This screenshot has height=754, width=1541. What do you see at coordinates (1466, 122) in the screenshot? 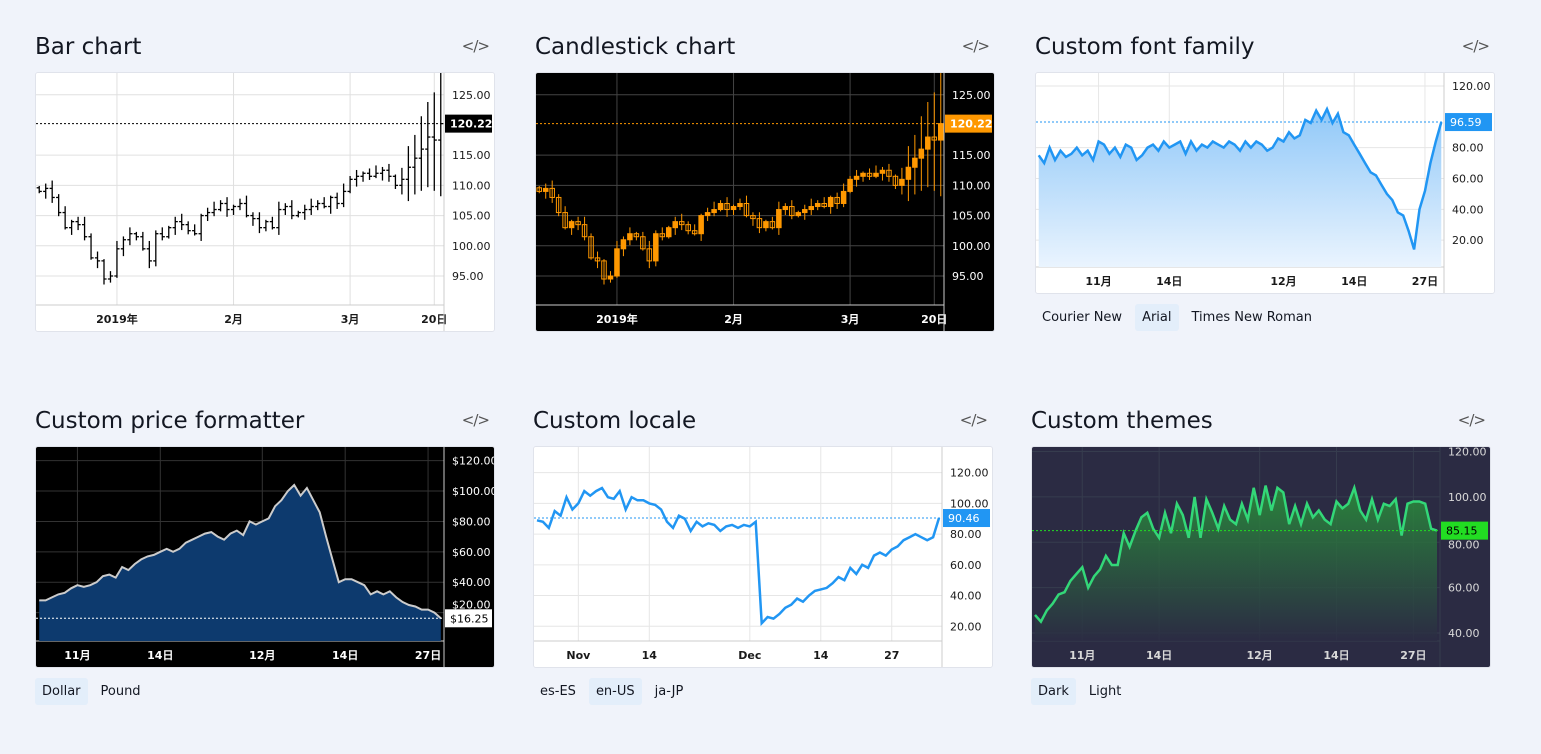
I see `last-price-label: 96.59` at bounding box center [1466, 122].